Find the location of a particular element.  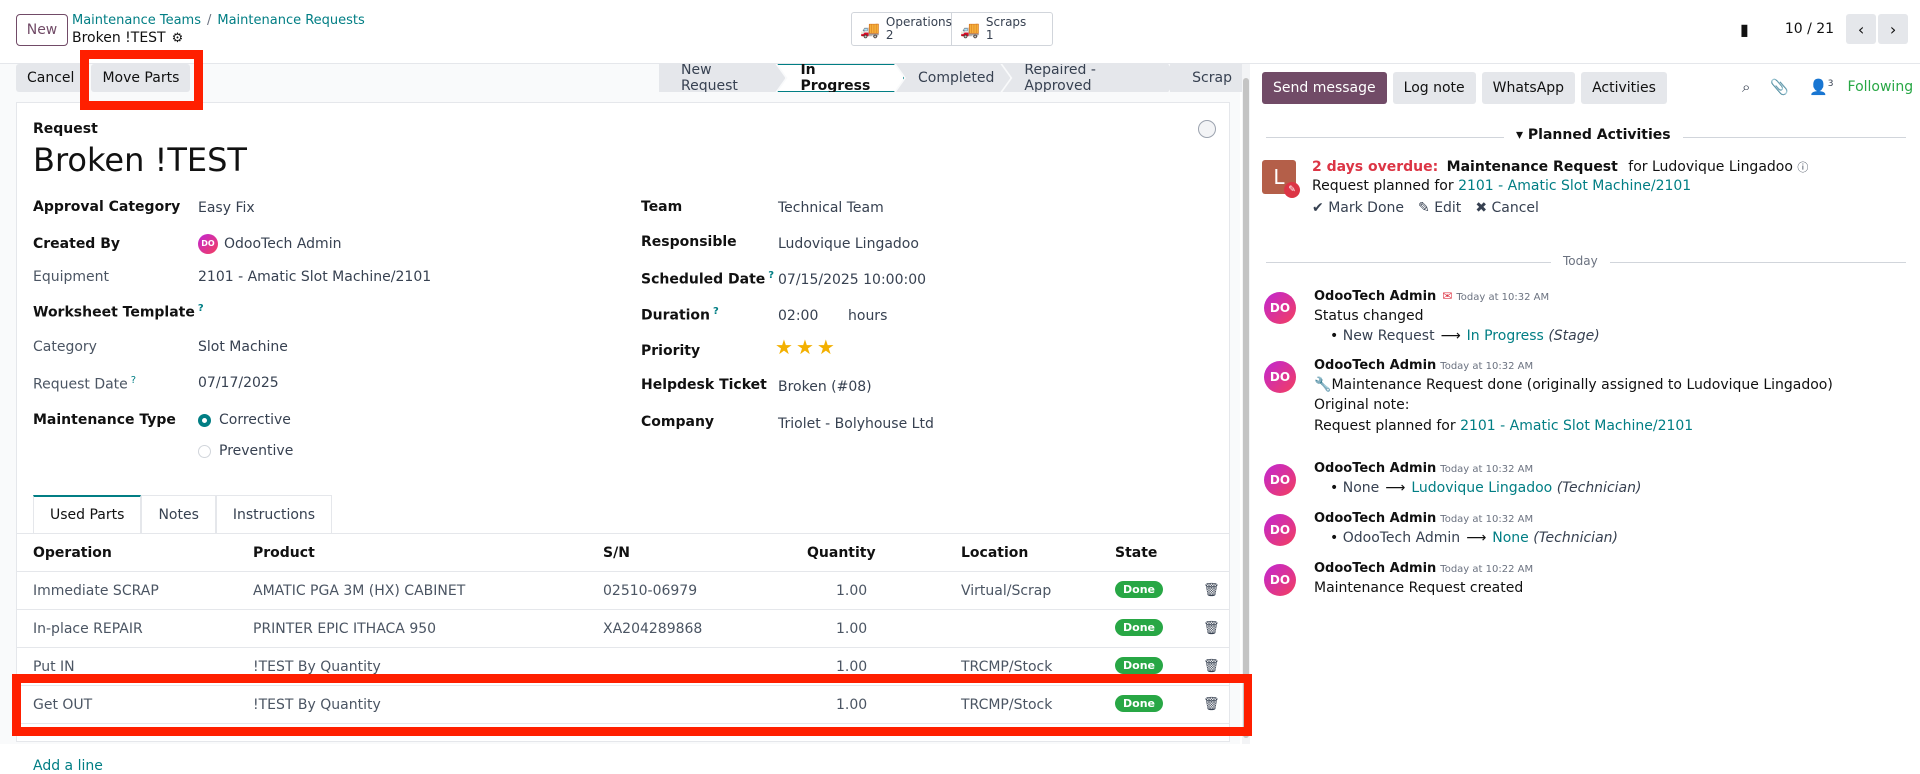

stage-completed: Completed is located at coordinates (953, 78).